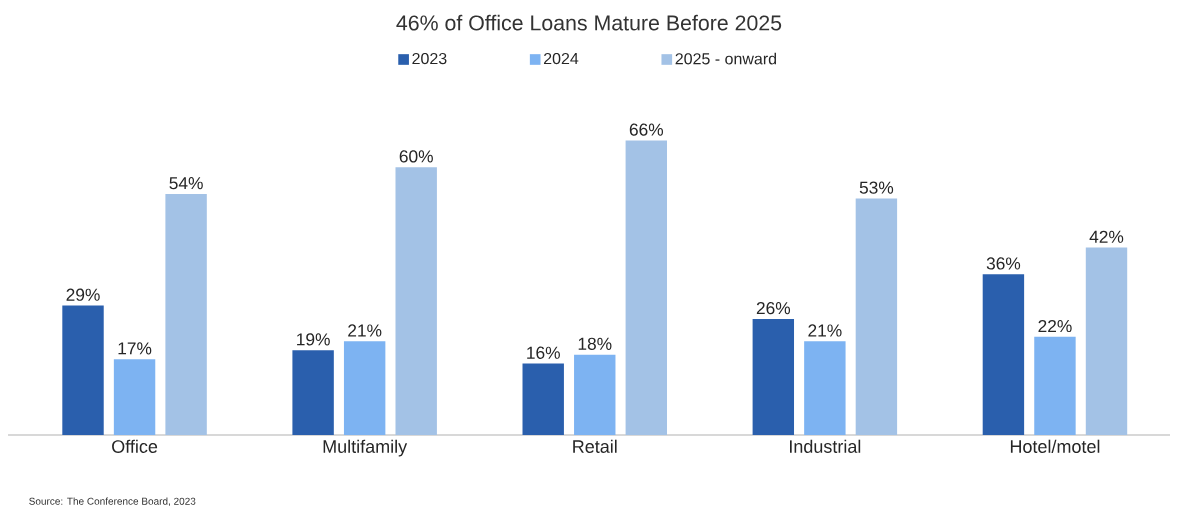  What do you see at coordinates (1003, 263) in the screenshot?
I see `data-label: 36%` at bounding box center [1003, 263].